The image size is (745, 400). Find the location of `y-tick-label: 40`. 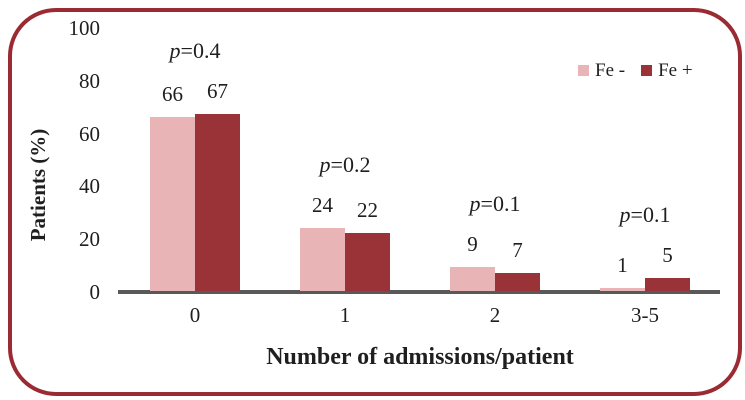

y-tick-label: 40 is located at coordinates (89, 186).